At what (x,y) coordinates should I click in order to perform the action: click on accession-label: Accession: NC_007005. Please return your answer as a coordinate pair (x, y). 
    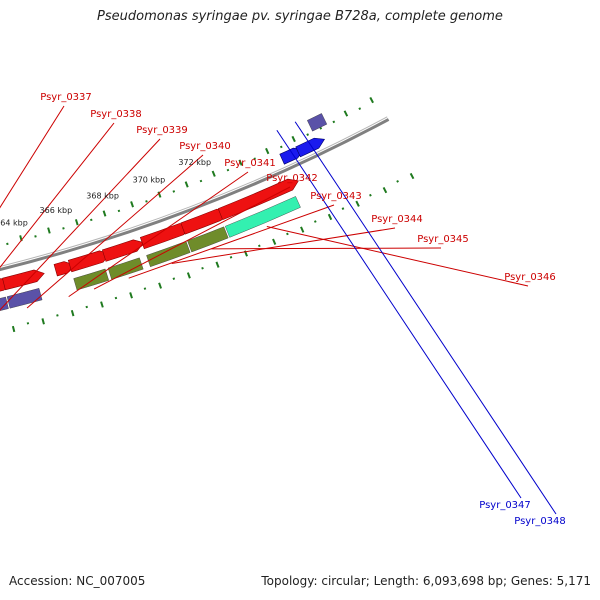
    Looking at the image, I should click on (77, 581).